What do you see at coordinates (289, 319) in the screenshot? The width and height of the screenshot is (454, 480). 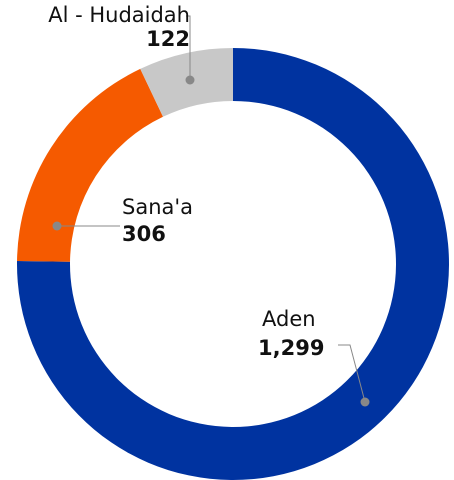 I see `segment-label: Aden` at bounding box center [289, 319].